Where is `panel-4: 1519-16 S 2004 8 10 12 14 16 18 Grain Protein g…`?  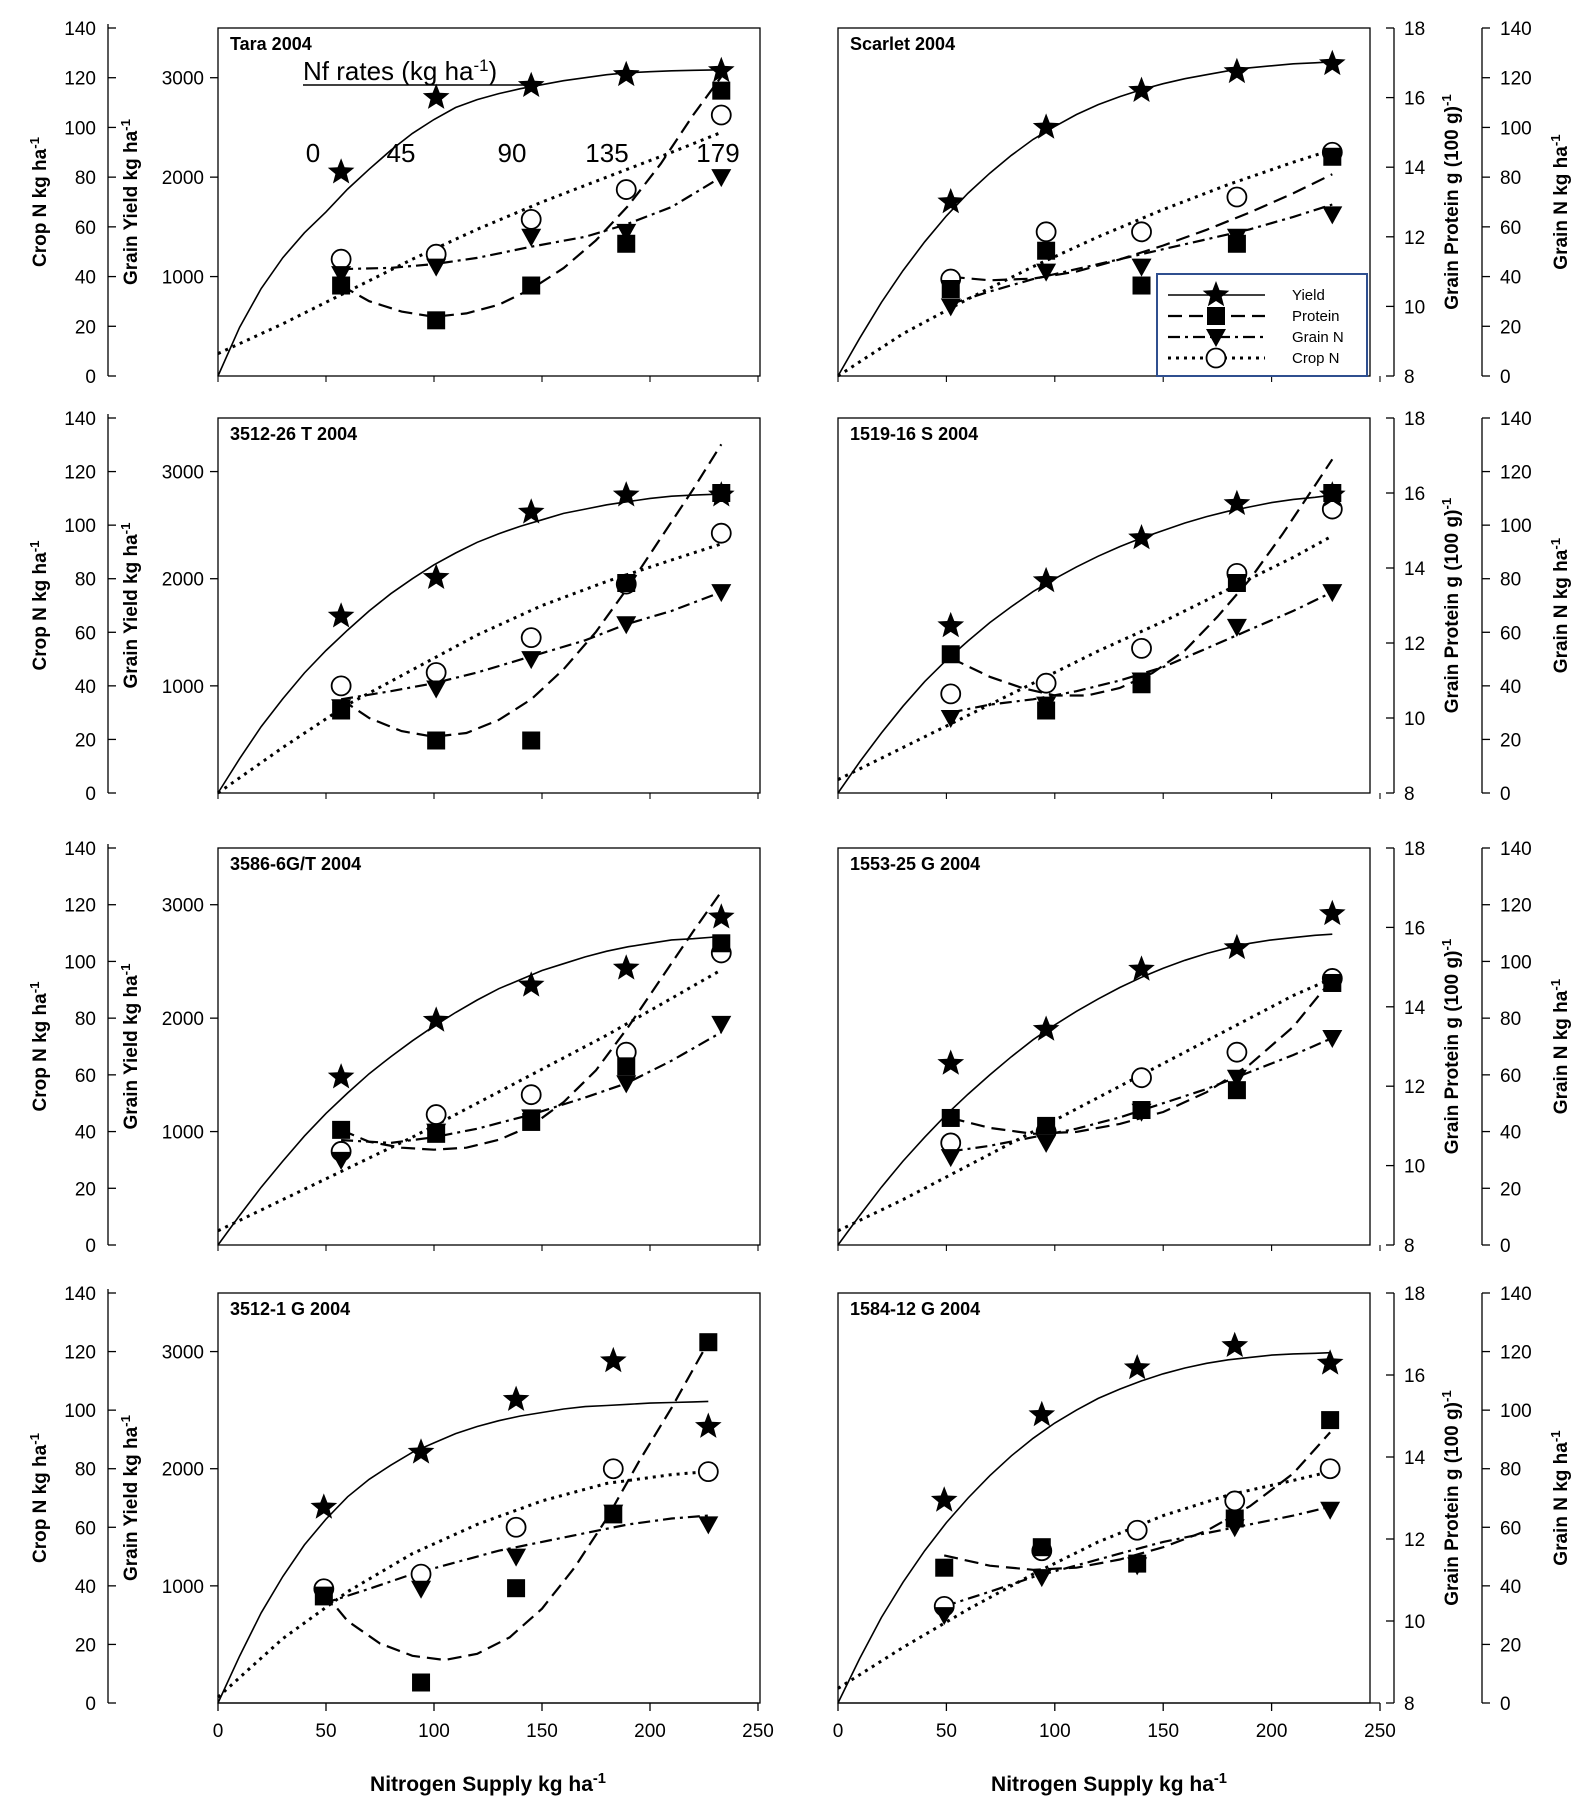 panel-4: 1519-16 S 2004 8 10 12 14 16 18 Grain Protein g… is located at coordinates (1204, 607).